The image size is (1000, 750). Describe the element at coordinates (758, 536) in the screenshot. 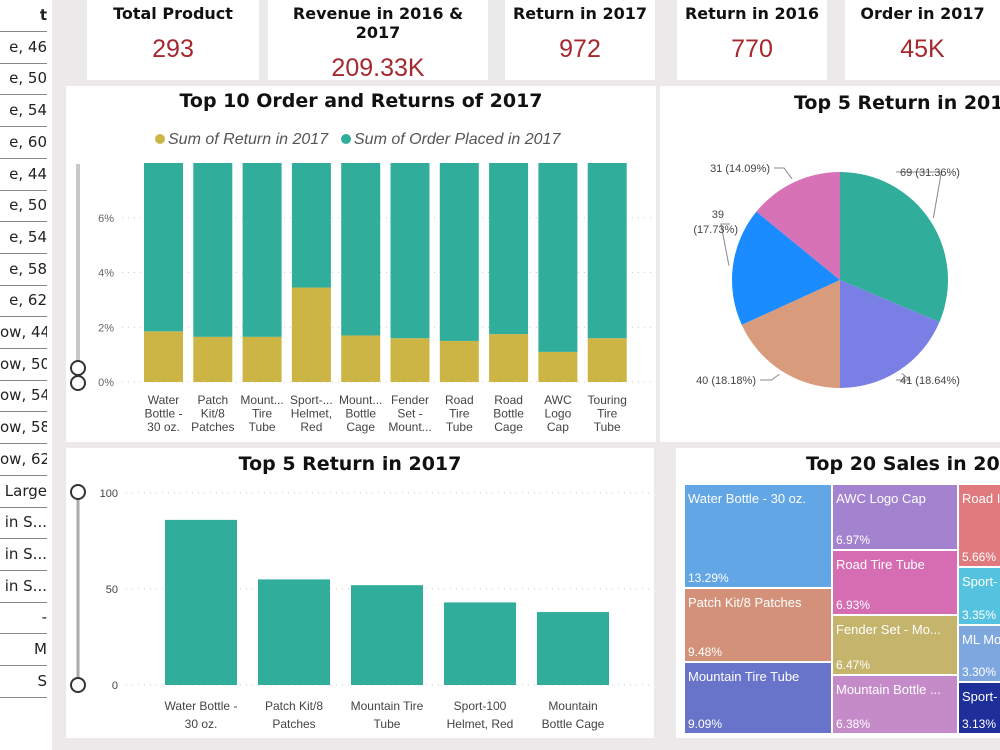

I see `treemap-cell: Water Bottle - 30 oz. 13.29%` at that location.